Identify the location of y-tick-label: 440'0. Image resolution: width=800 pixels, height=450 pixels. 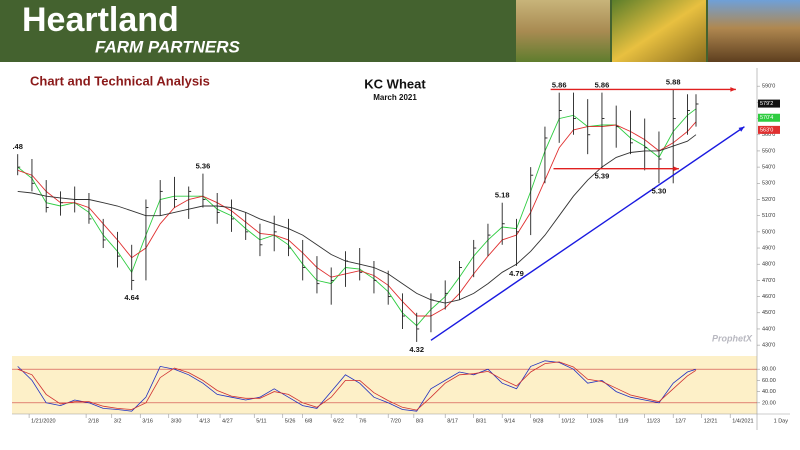
(768, 329).